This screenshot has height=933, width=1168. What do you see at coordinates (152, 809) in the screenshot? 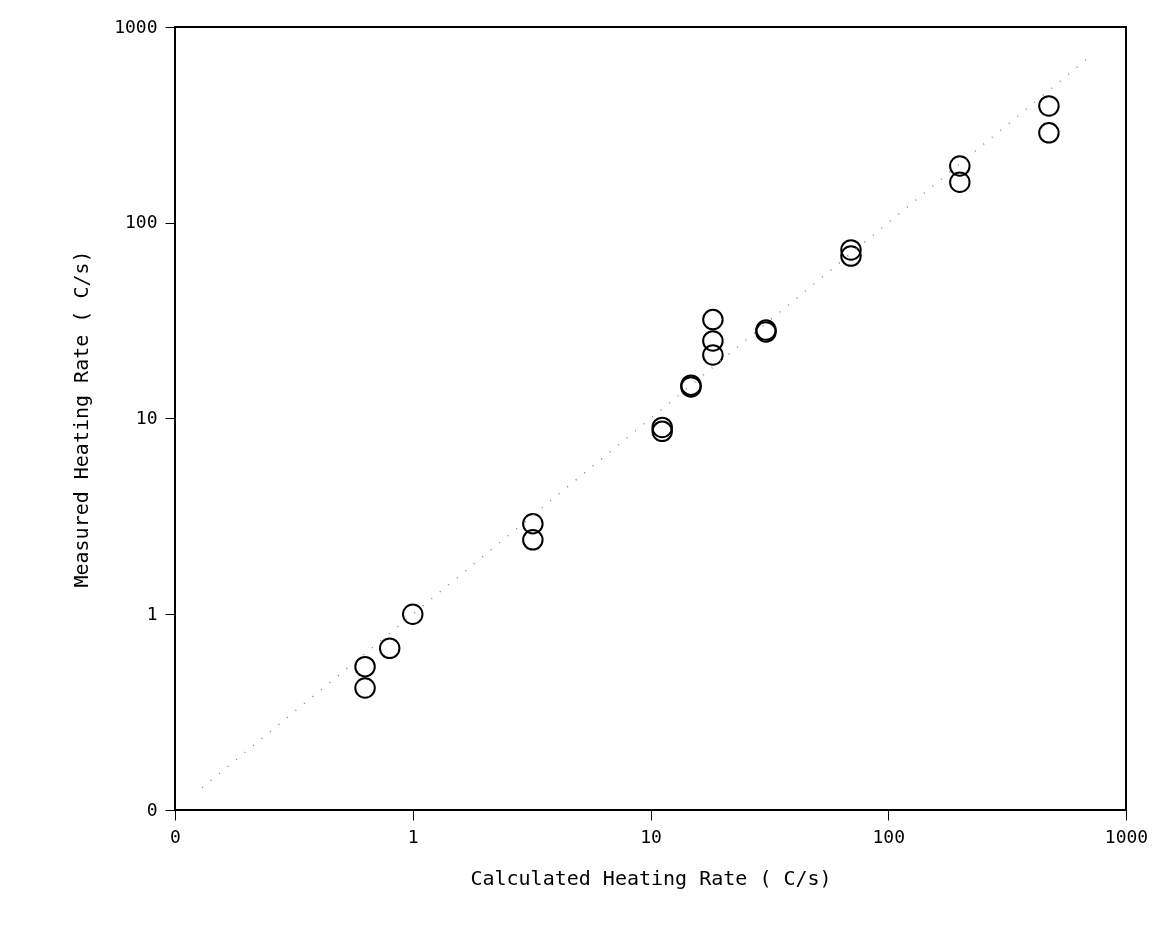
I see `y-tick-label: 0` at bounding box center [152, 809].